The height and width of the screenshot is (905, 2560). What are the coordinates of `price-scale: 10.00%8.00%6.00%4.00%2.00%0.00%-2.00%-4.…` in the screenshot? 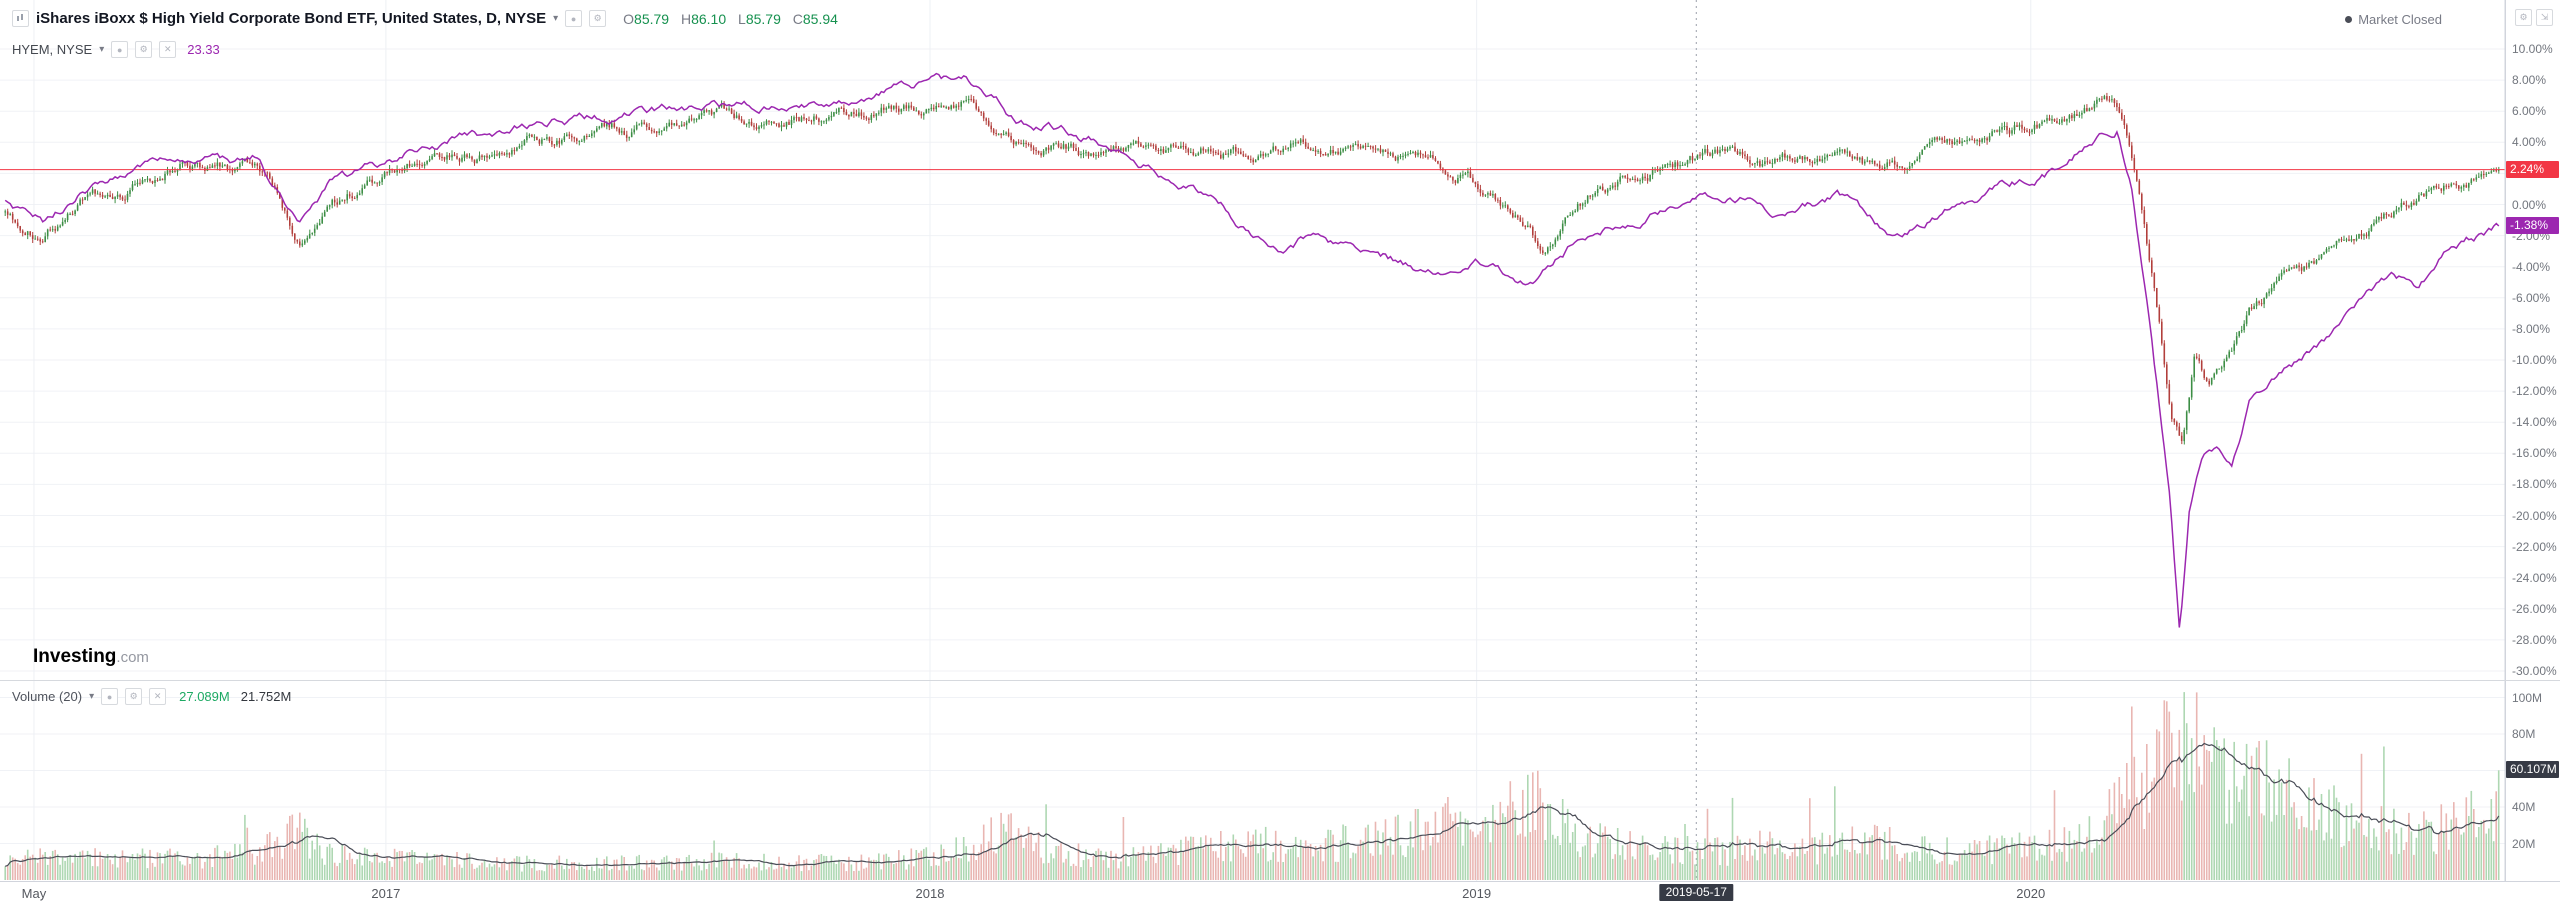 It's located at (2532, 440).